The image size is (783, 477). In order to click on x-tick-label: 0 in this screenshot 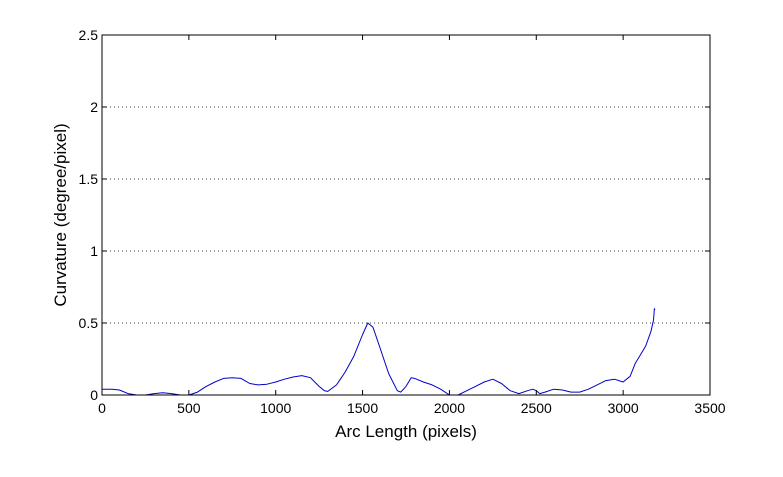, I will do `click(102, 408)`.